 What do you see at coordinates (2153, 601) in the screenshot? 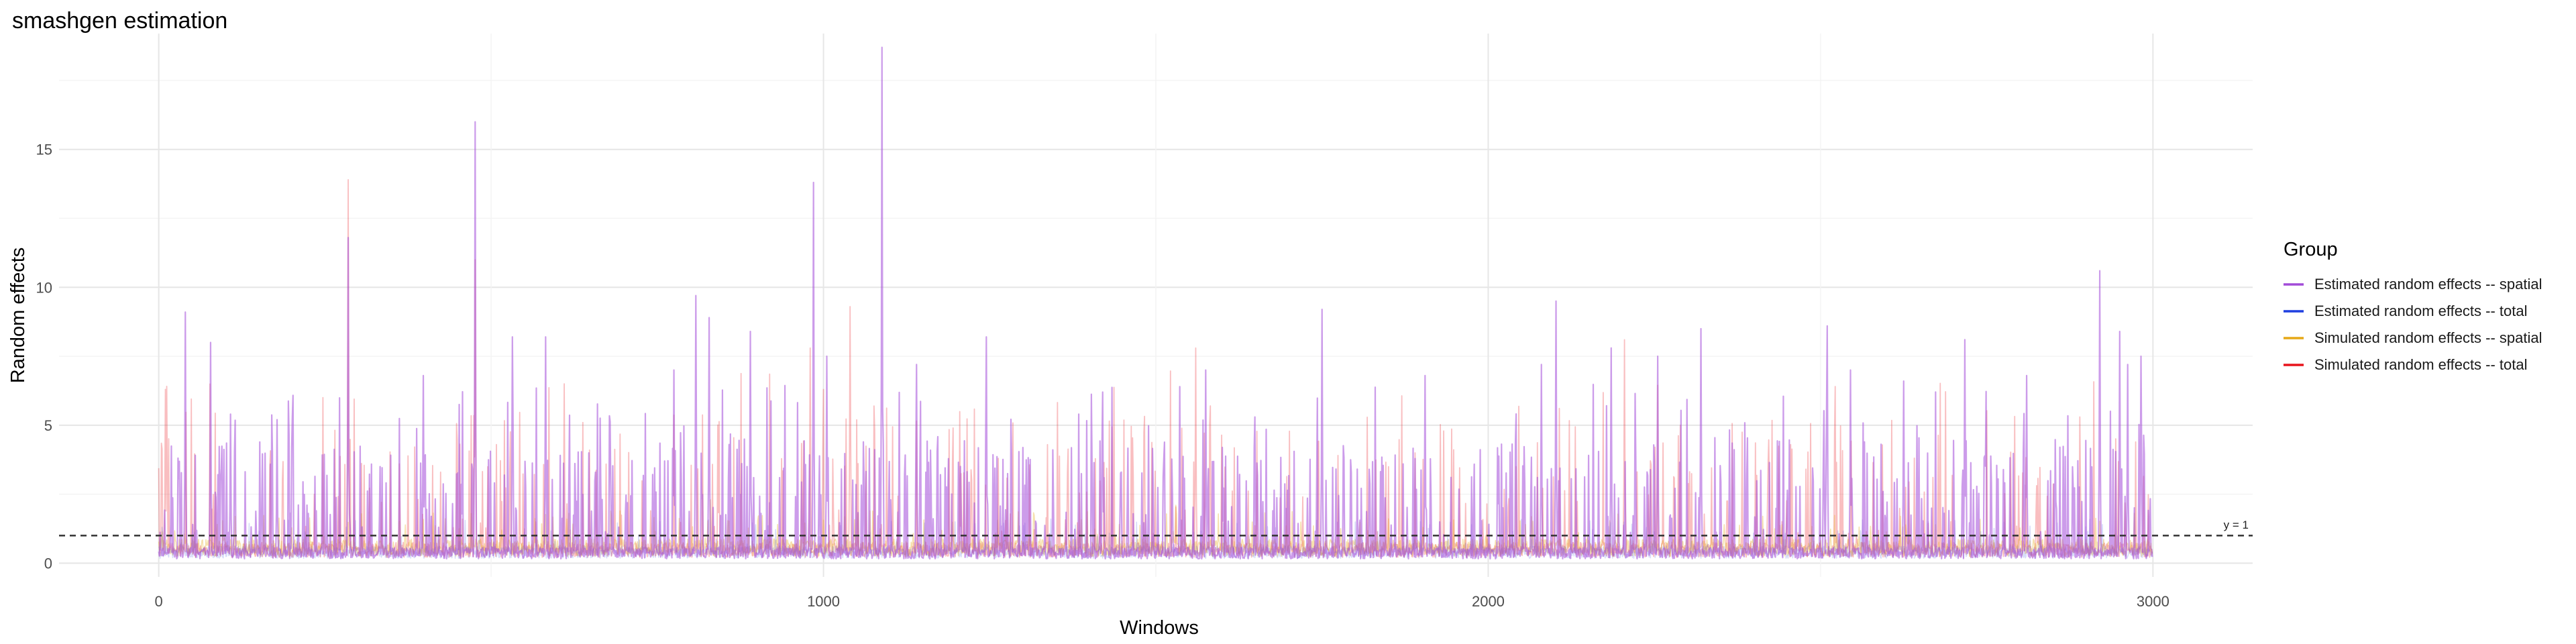
I see `x-tick-label: 3000` at bounding box center [2153, 601].